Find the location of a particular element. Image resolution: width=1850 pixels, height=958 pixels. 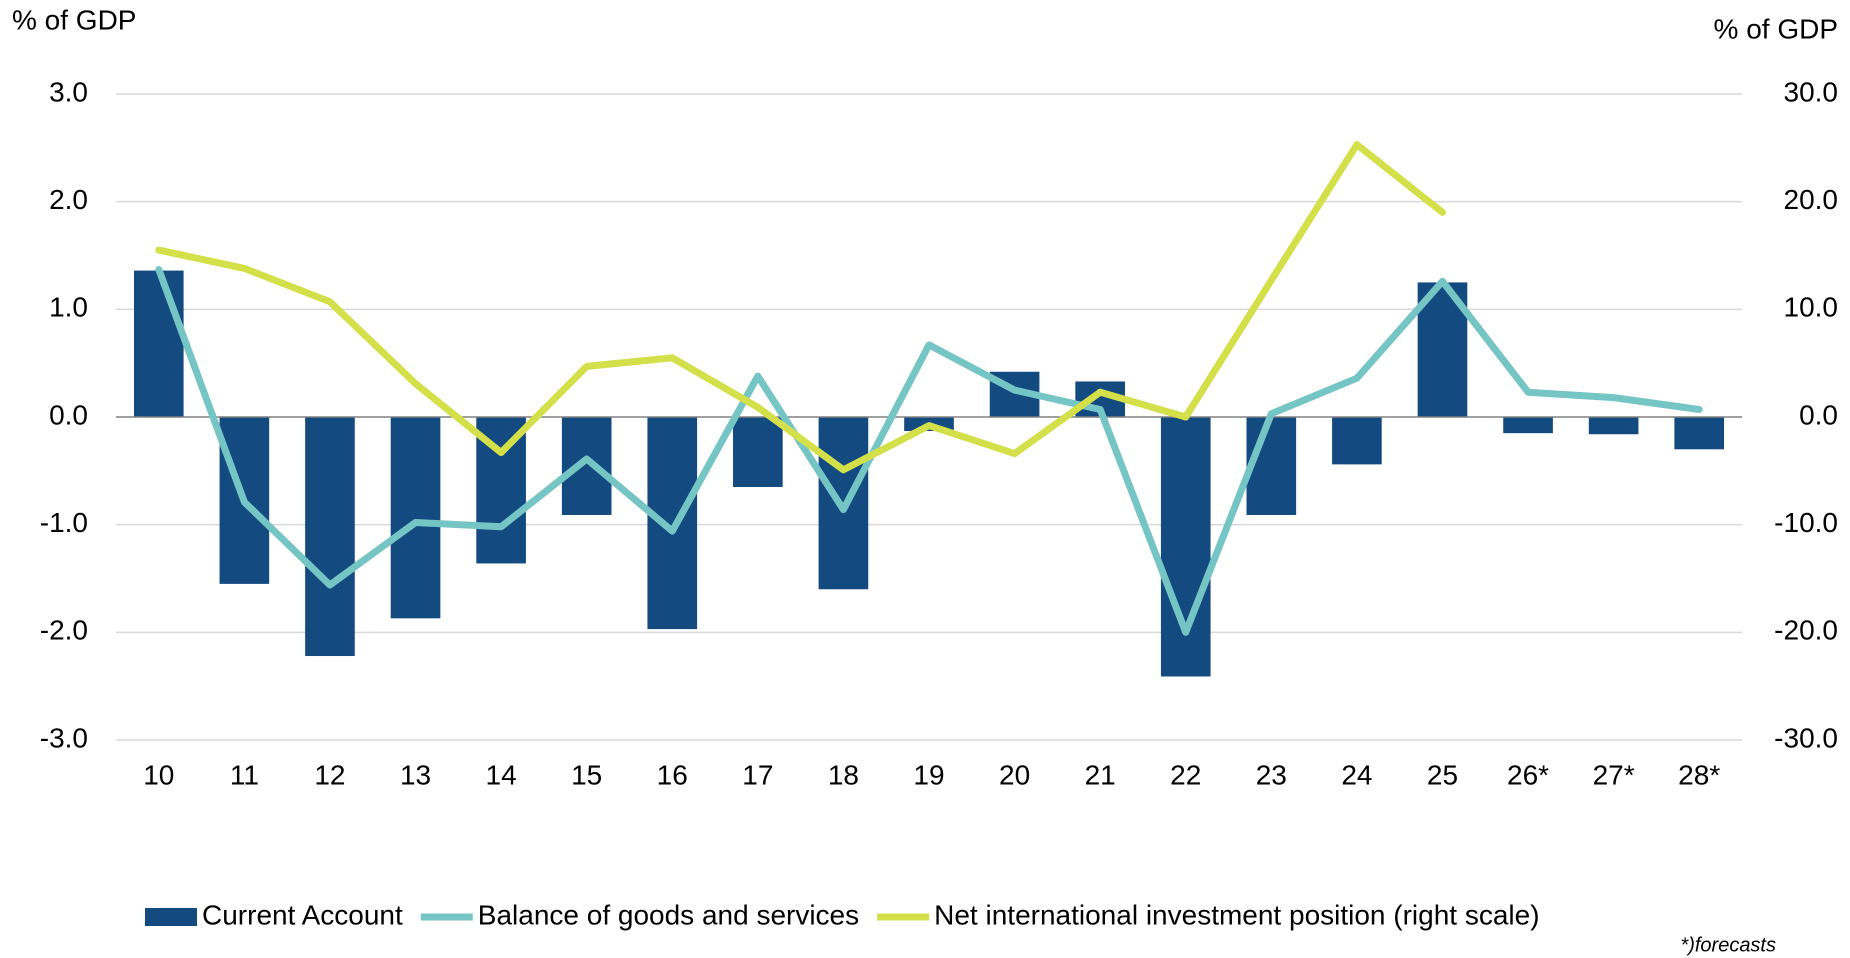

x-tick-label: 25 is located at coordinates (1442, 774).